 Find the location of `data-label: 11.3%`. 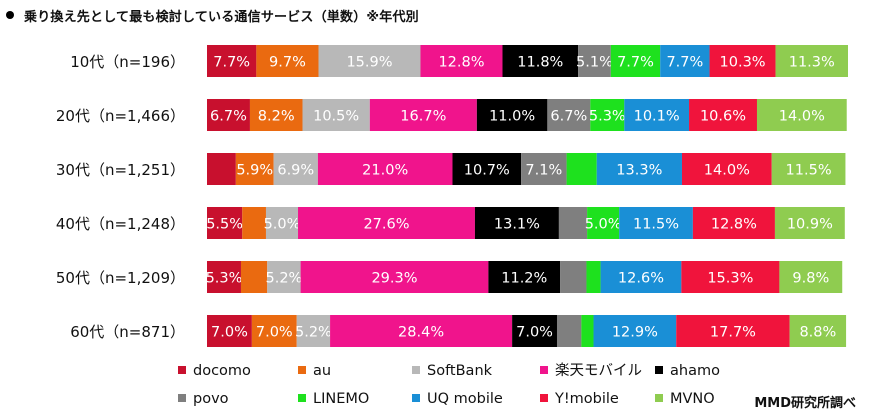

data-label: 11.3% is located at coordinates (812, 63).